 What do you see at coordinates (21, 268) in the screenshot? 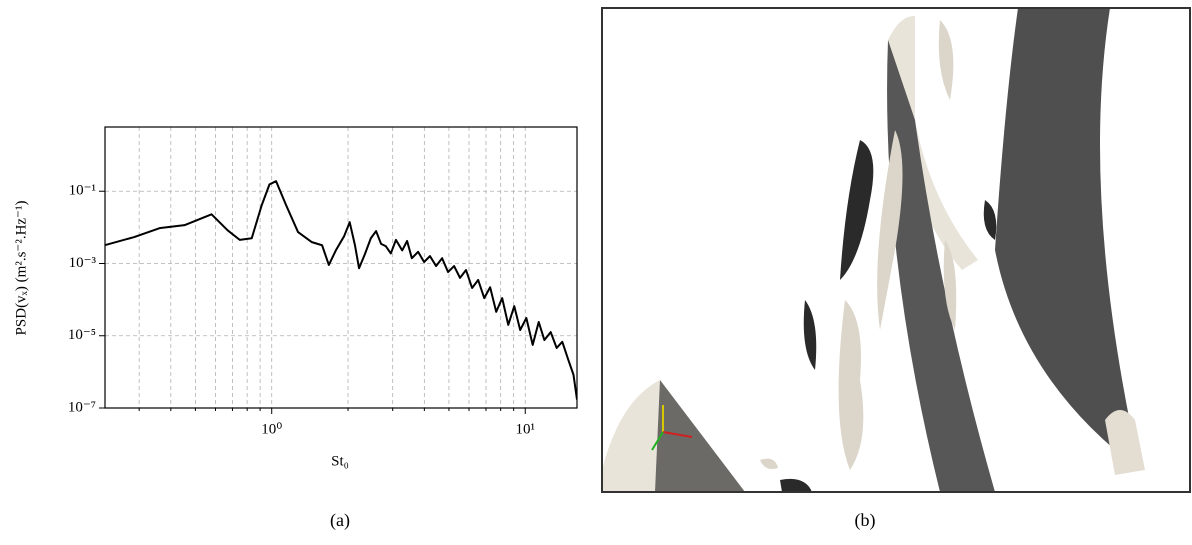
I see `y-axis-label: PSD(vₓ) (m².s⁻².Hz⁻¹)` at bounding box center [21, 268].